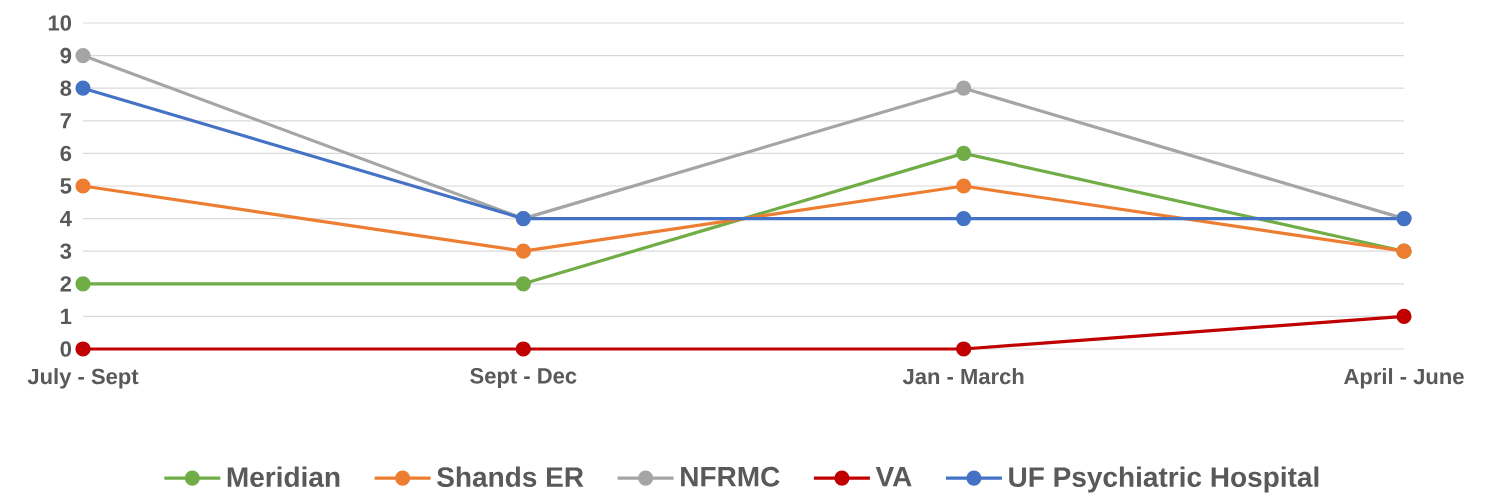 The width and height of the screenshot is (1488, 498). What do you see at coordinates (66, 186) in the screenshot?
I see `y-tick-label: 5` at bounding box center [66, 186].